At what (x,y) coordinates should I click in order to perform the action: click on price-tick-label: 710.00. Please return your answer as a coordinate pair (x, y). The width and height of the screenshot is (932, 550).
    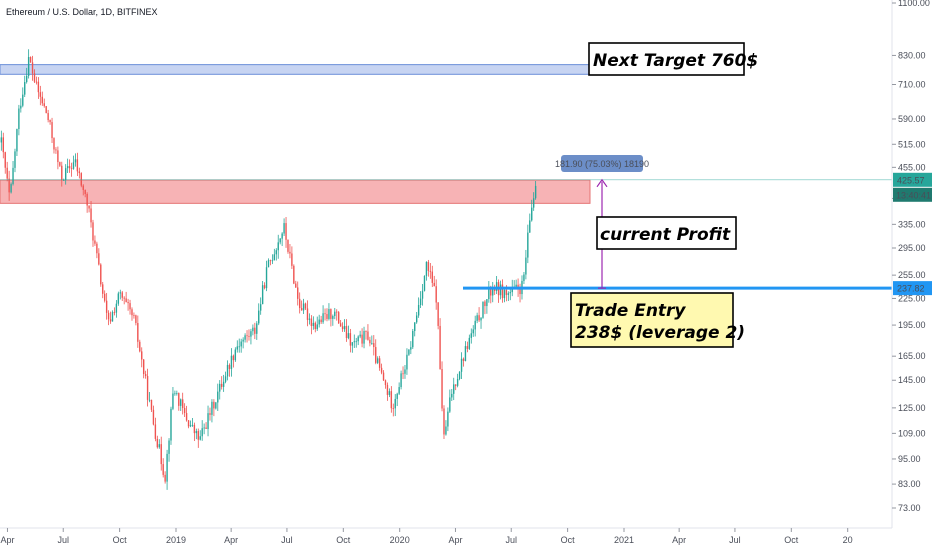
    Looking at the image, I should click on (912, 85).